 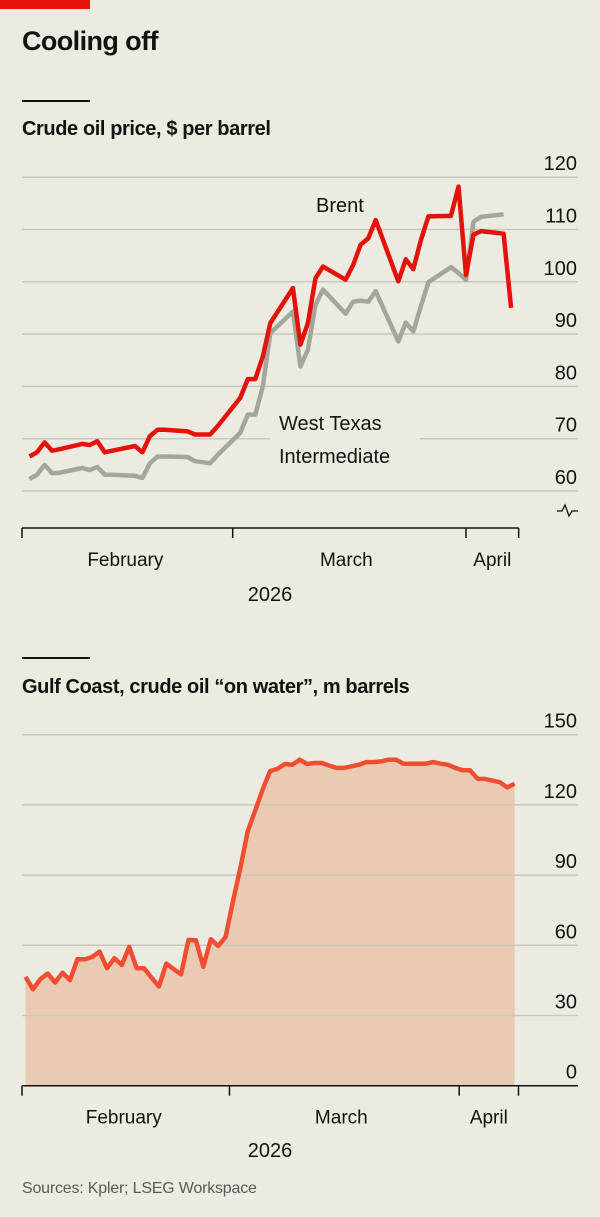 What do you see at coordinates (566, 932) in the screenshot?
I see `chart2-y-tick-label: 60` at bounding box center [566, 932].